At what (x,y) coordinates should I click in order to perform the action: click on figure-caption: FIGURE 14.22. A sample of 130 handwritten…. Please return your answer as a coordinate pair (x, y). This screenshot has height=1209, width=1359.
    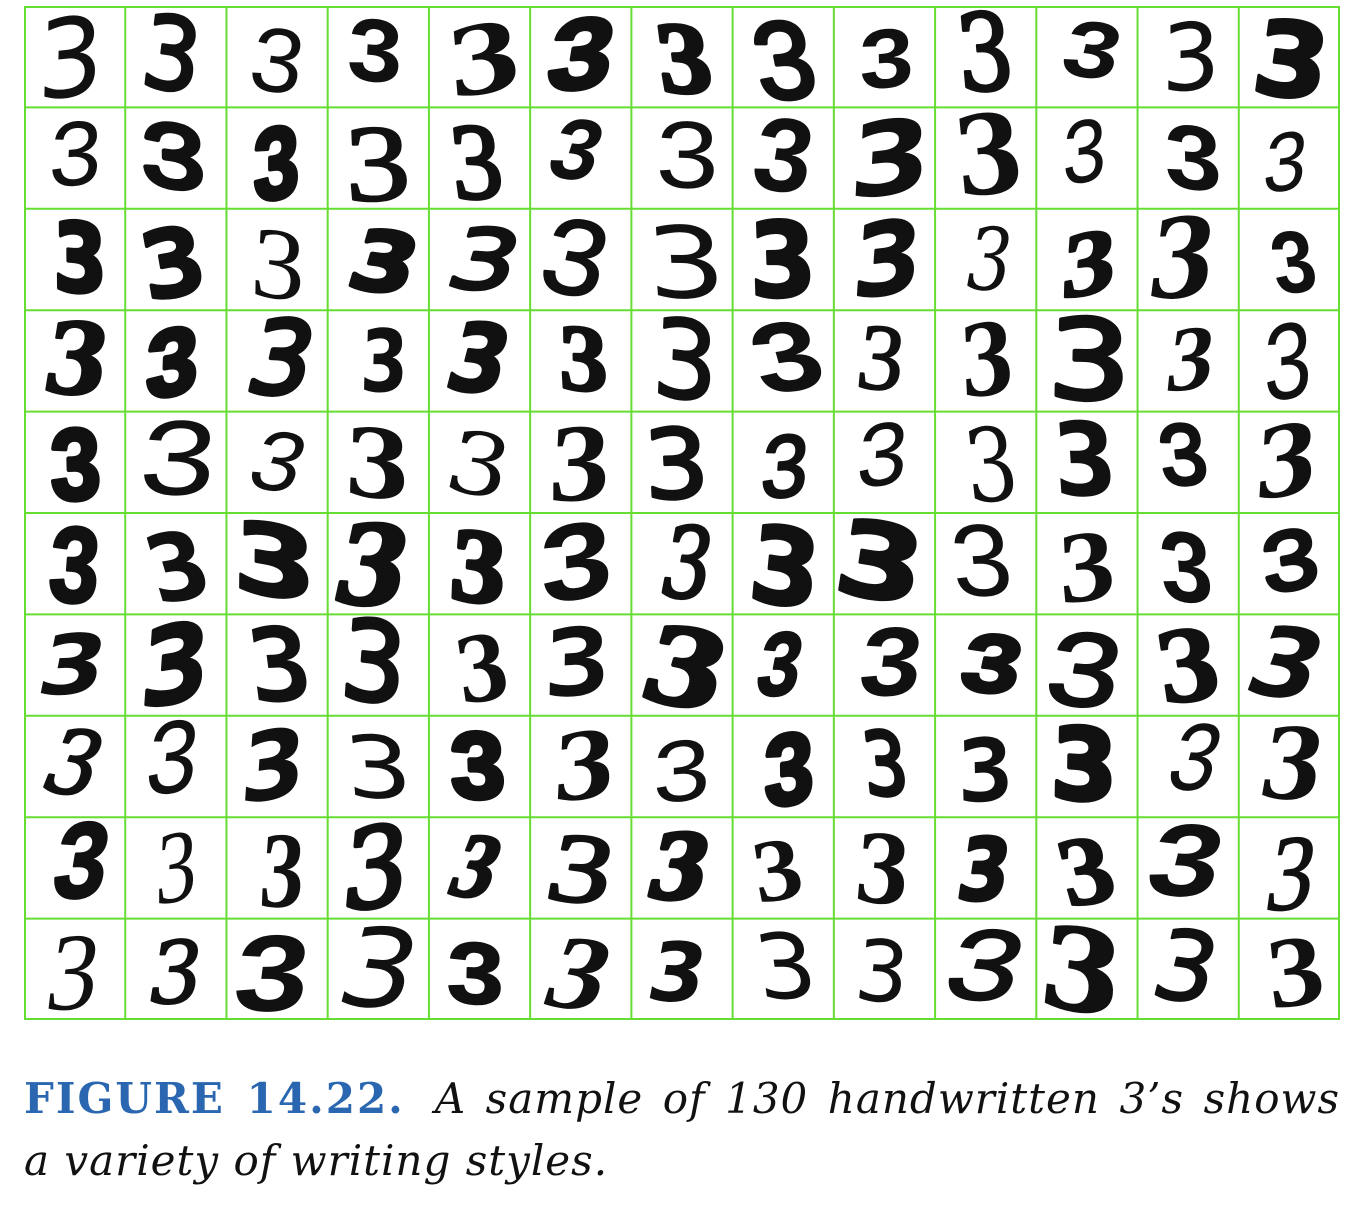
    Looking at the image, I should click on (682, 1130).